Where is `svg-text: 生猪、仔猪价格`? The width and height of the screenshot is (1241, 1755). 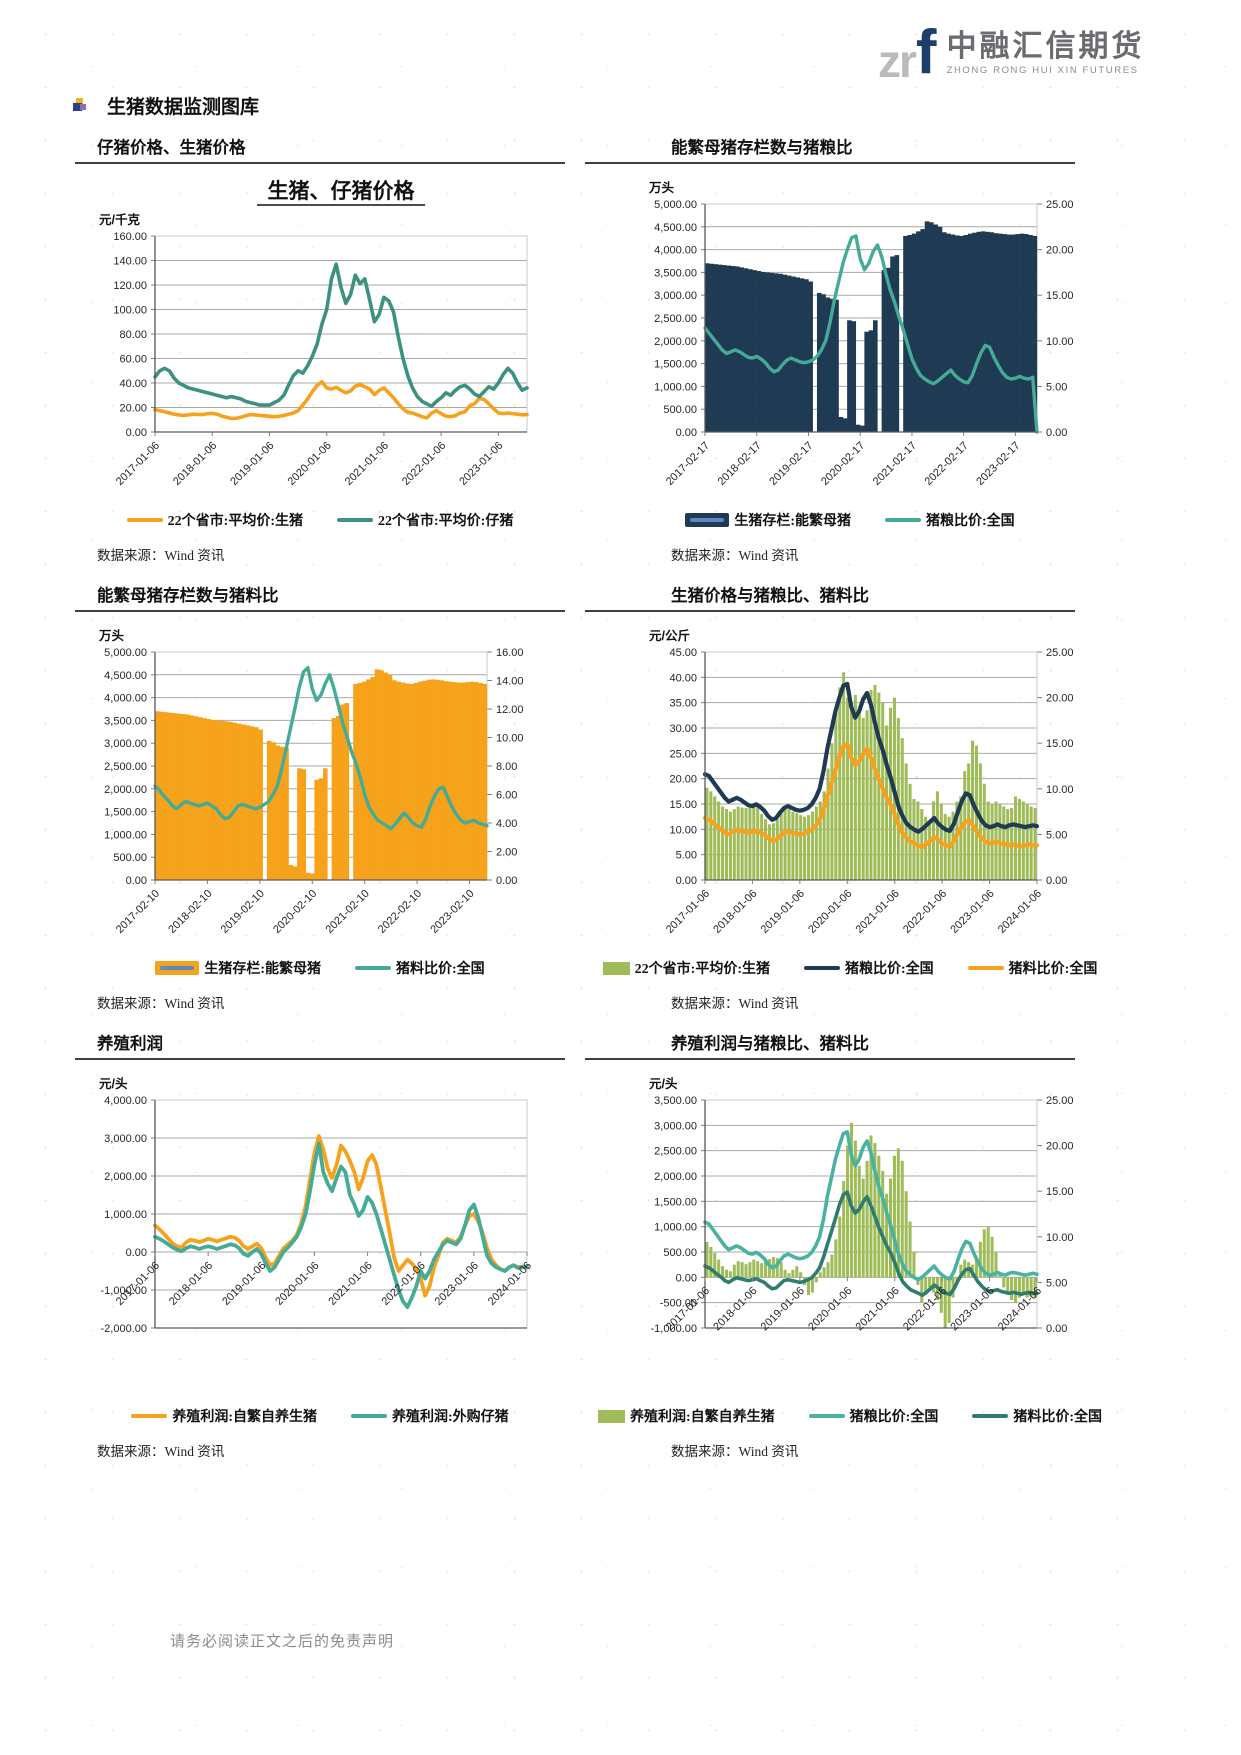 svg-text: 生猪、仔猪价格 is located at coordinates (342, 191).